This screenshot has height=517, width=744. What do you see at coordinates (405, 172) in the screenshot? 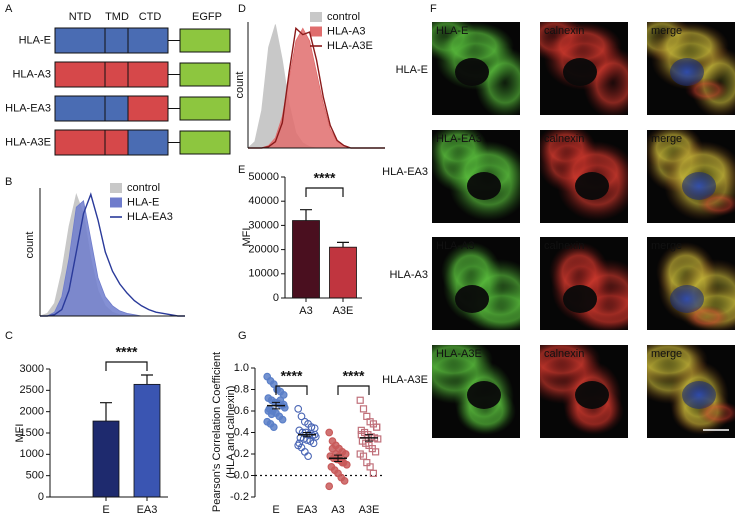
I see `row-label: HLA-EA3` at bounding box center [405, 172].